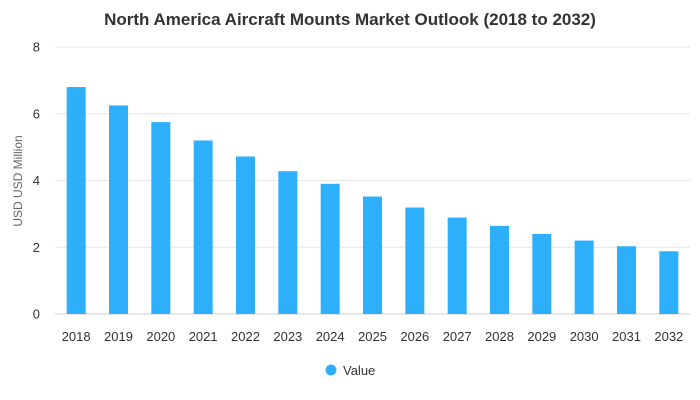 Image resolution: width=700 pixels, height=400 pixels. Describe the element at coordinates (499, 269) in the screenshot. I see `bar-2028` at that location.